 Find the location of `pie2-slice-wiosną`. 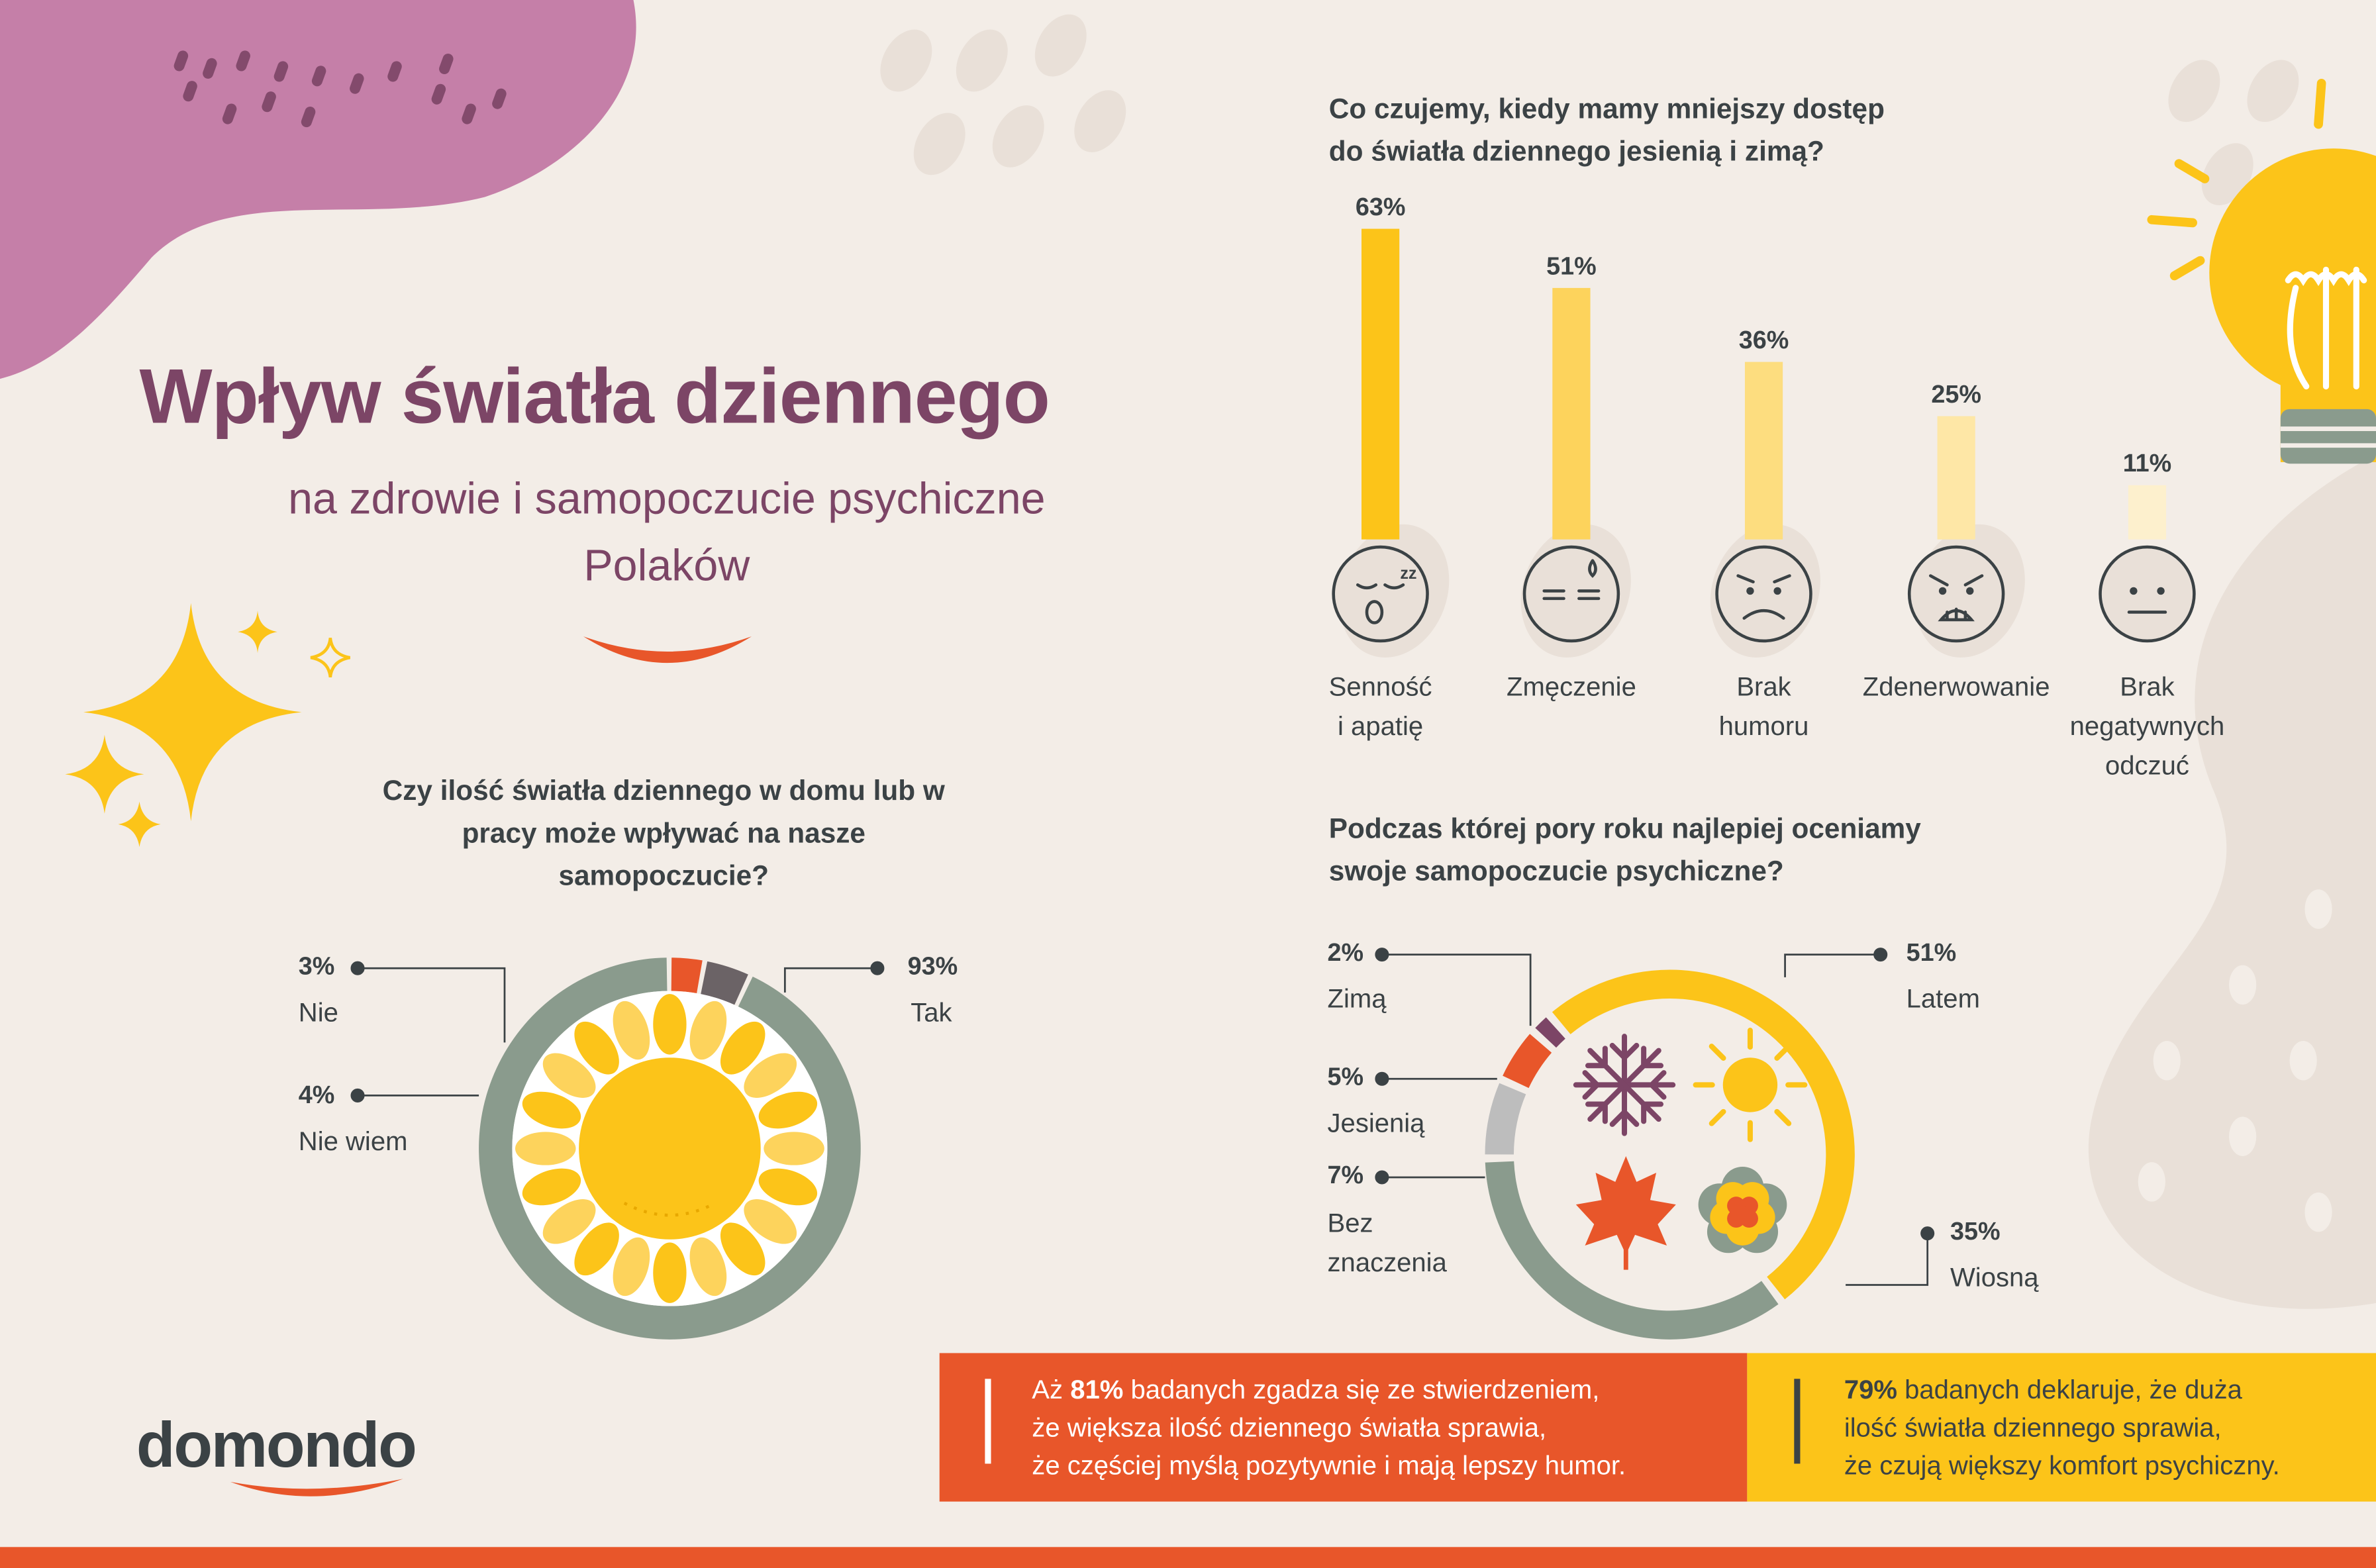

pie2-slice-wiosną is located at coordinates (1632, 1250).